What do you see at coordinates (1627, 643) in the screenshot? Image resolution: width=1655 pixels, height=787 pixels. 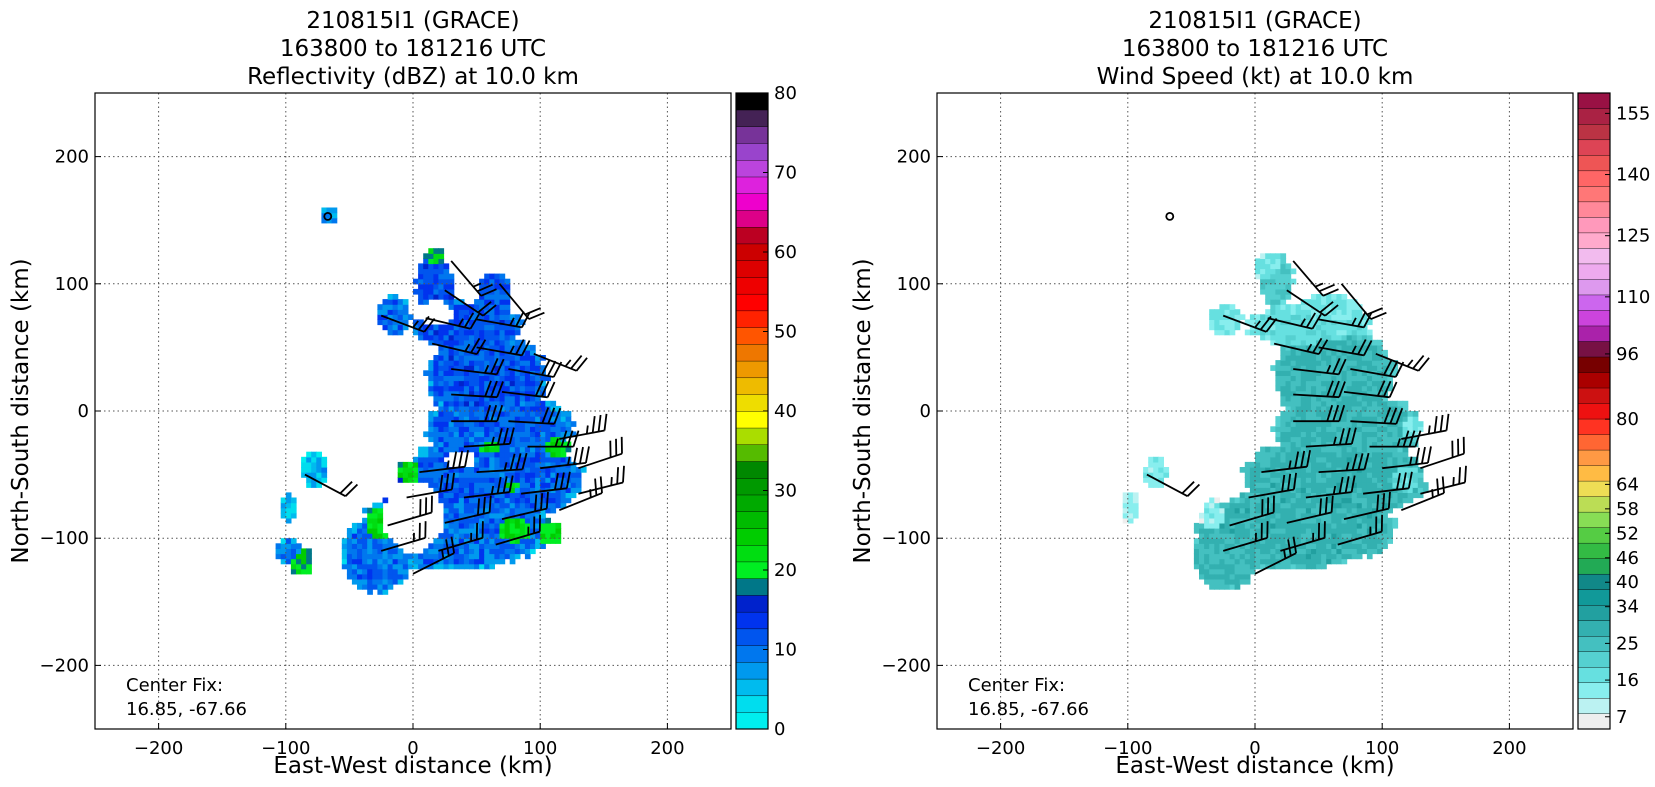 I see `colorbar-tick-label: 25` at bounding box center [1627, 643].